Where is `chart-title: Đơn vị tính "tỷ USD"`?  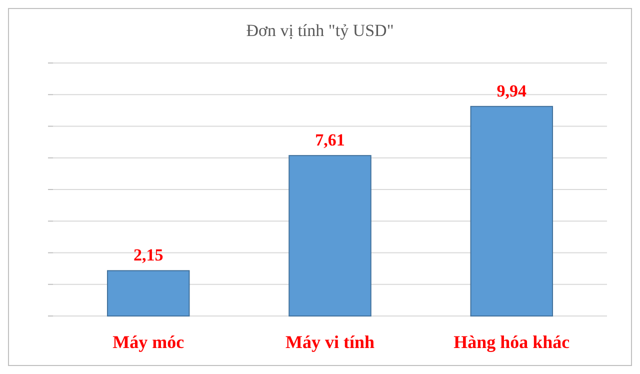 chart-title: Đơn vị tính "tỷ USD" is located at coordinates (320, 30).